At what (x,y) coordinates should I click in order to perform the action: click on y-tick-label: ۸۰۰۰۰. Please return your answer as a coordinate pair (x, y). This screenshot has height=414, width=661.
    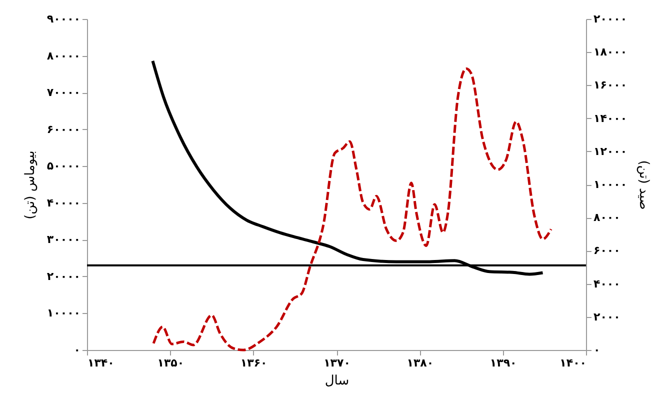
    Looking at the image, I should click on (63, 55).